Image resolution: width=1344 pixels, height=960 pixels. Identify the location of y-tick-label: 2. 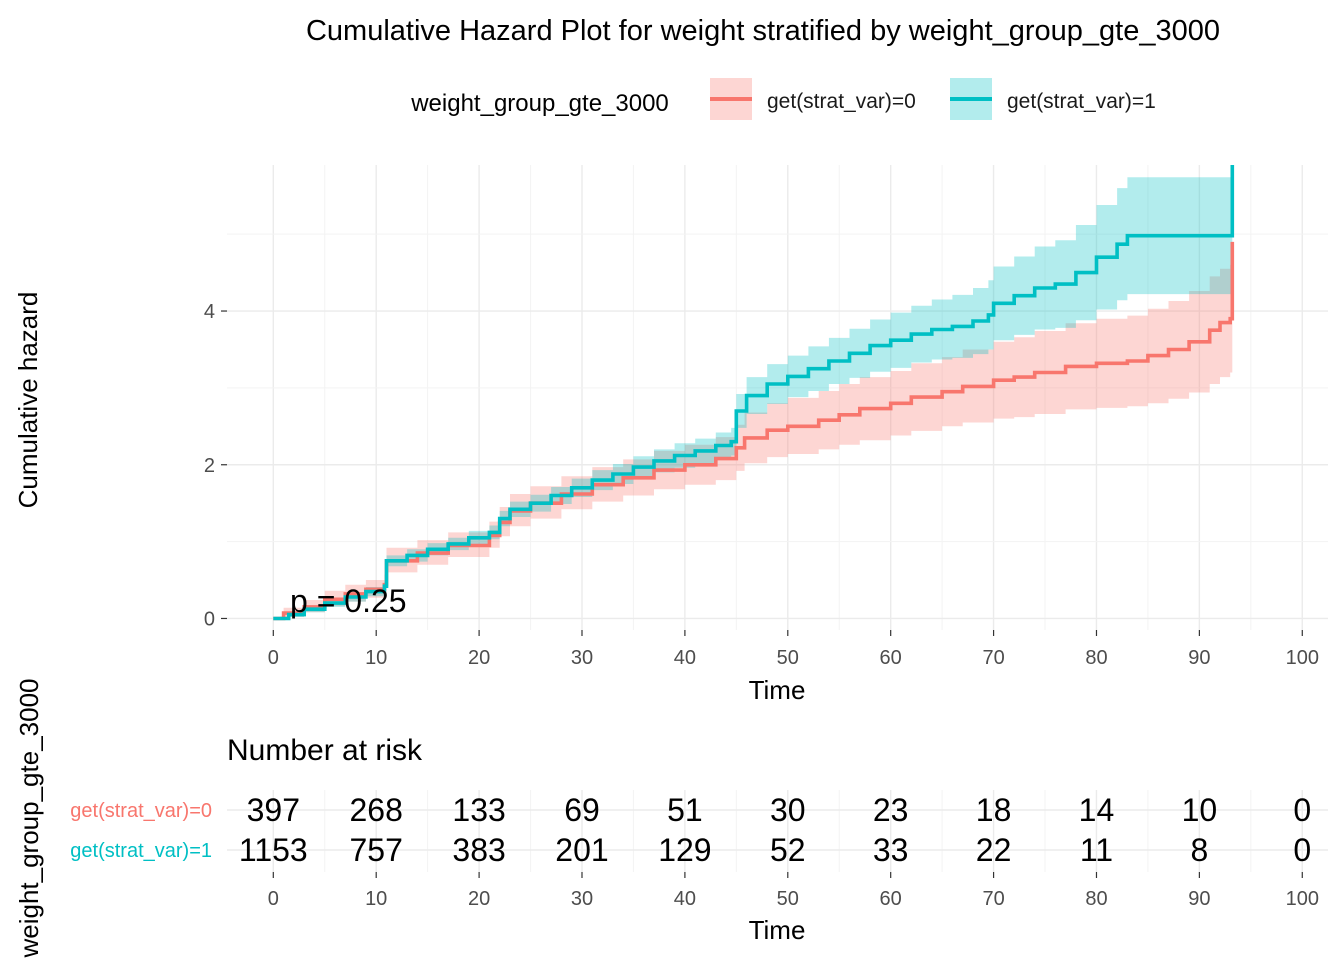
(209, 466).